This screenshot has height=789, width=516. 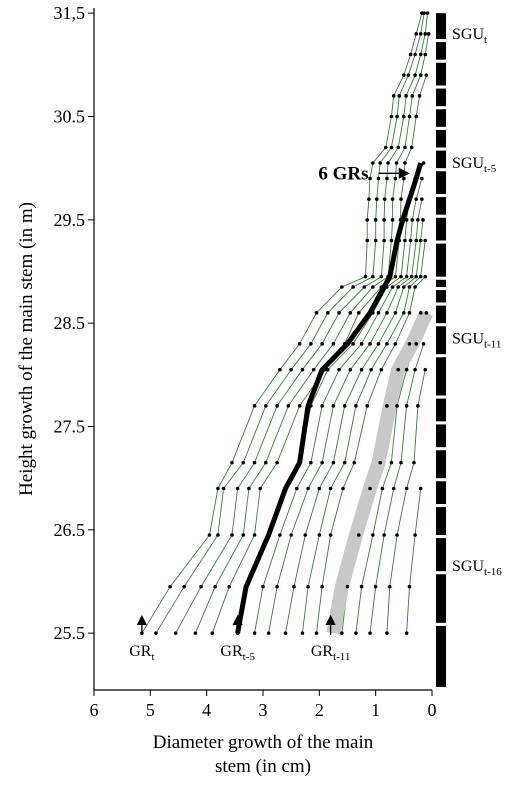 I want to click on x-tick-label: 0, so click(x=432, y=710).